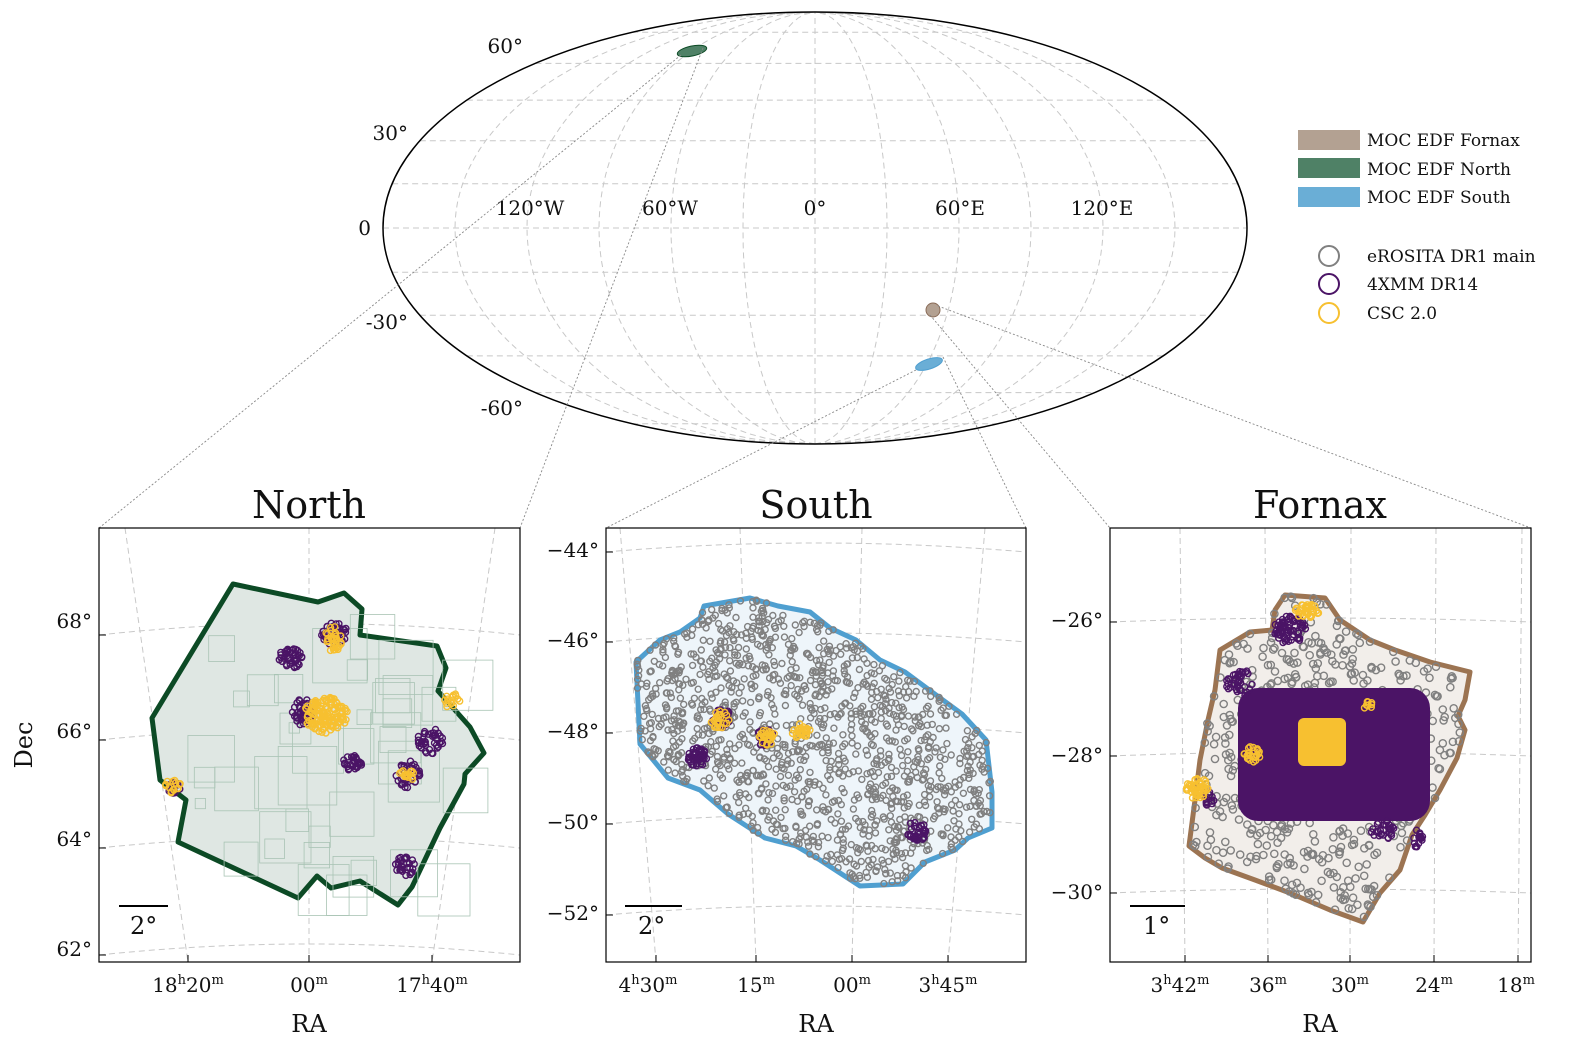 The image size is (1578, 1058). I want to click on fornax-xtick-4: 18m, so click(1516, 985).